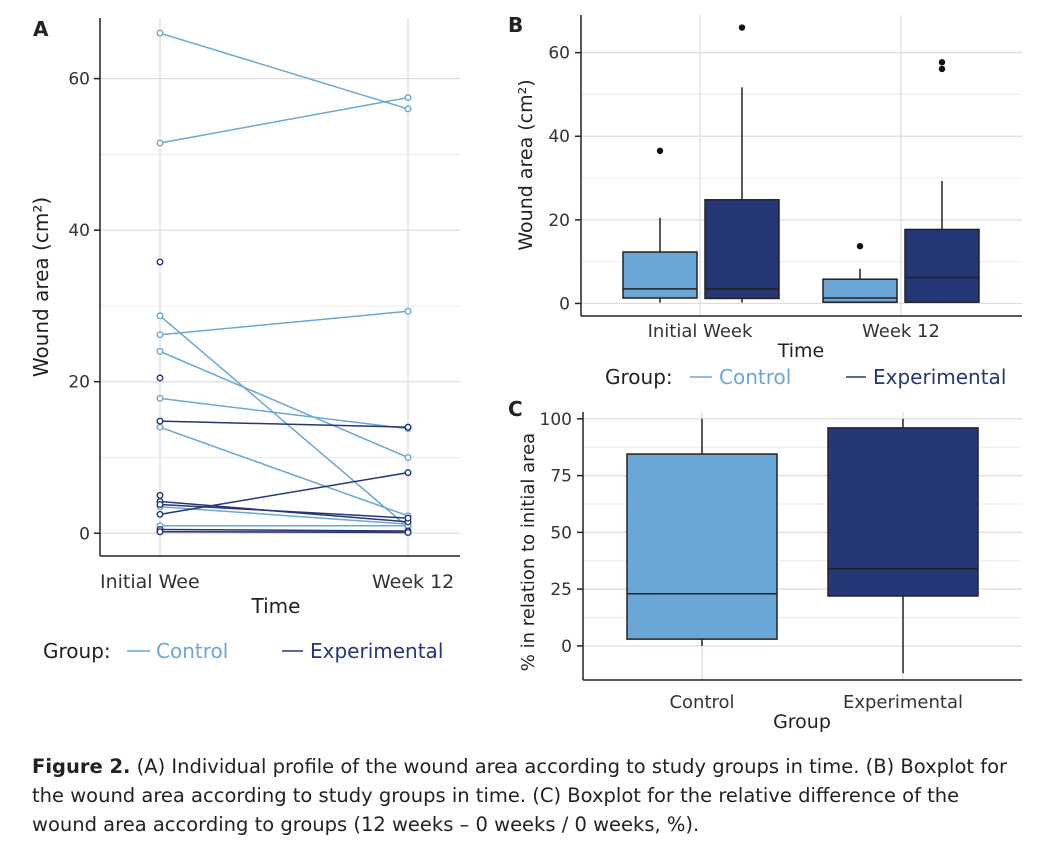 The height and width of the screenshot is (862, 1050). What do you see at coordinates (77, 651) in the screenshot?
I see `panel-a-legend-title: Group:` at bounding box center [77, 651].